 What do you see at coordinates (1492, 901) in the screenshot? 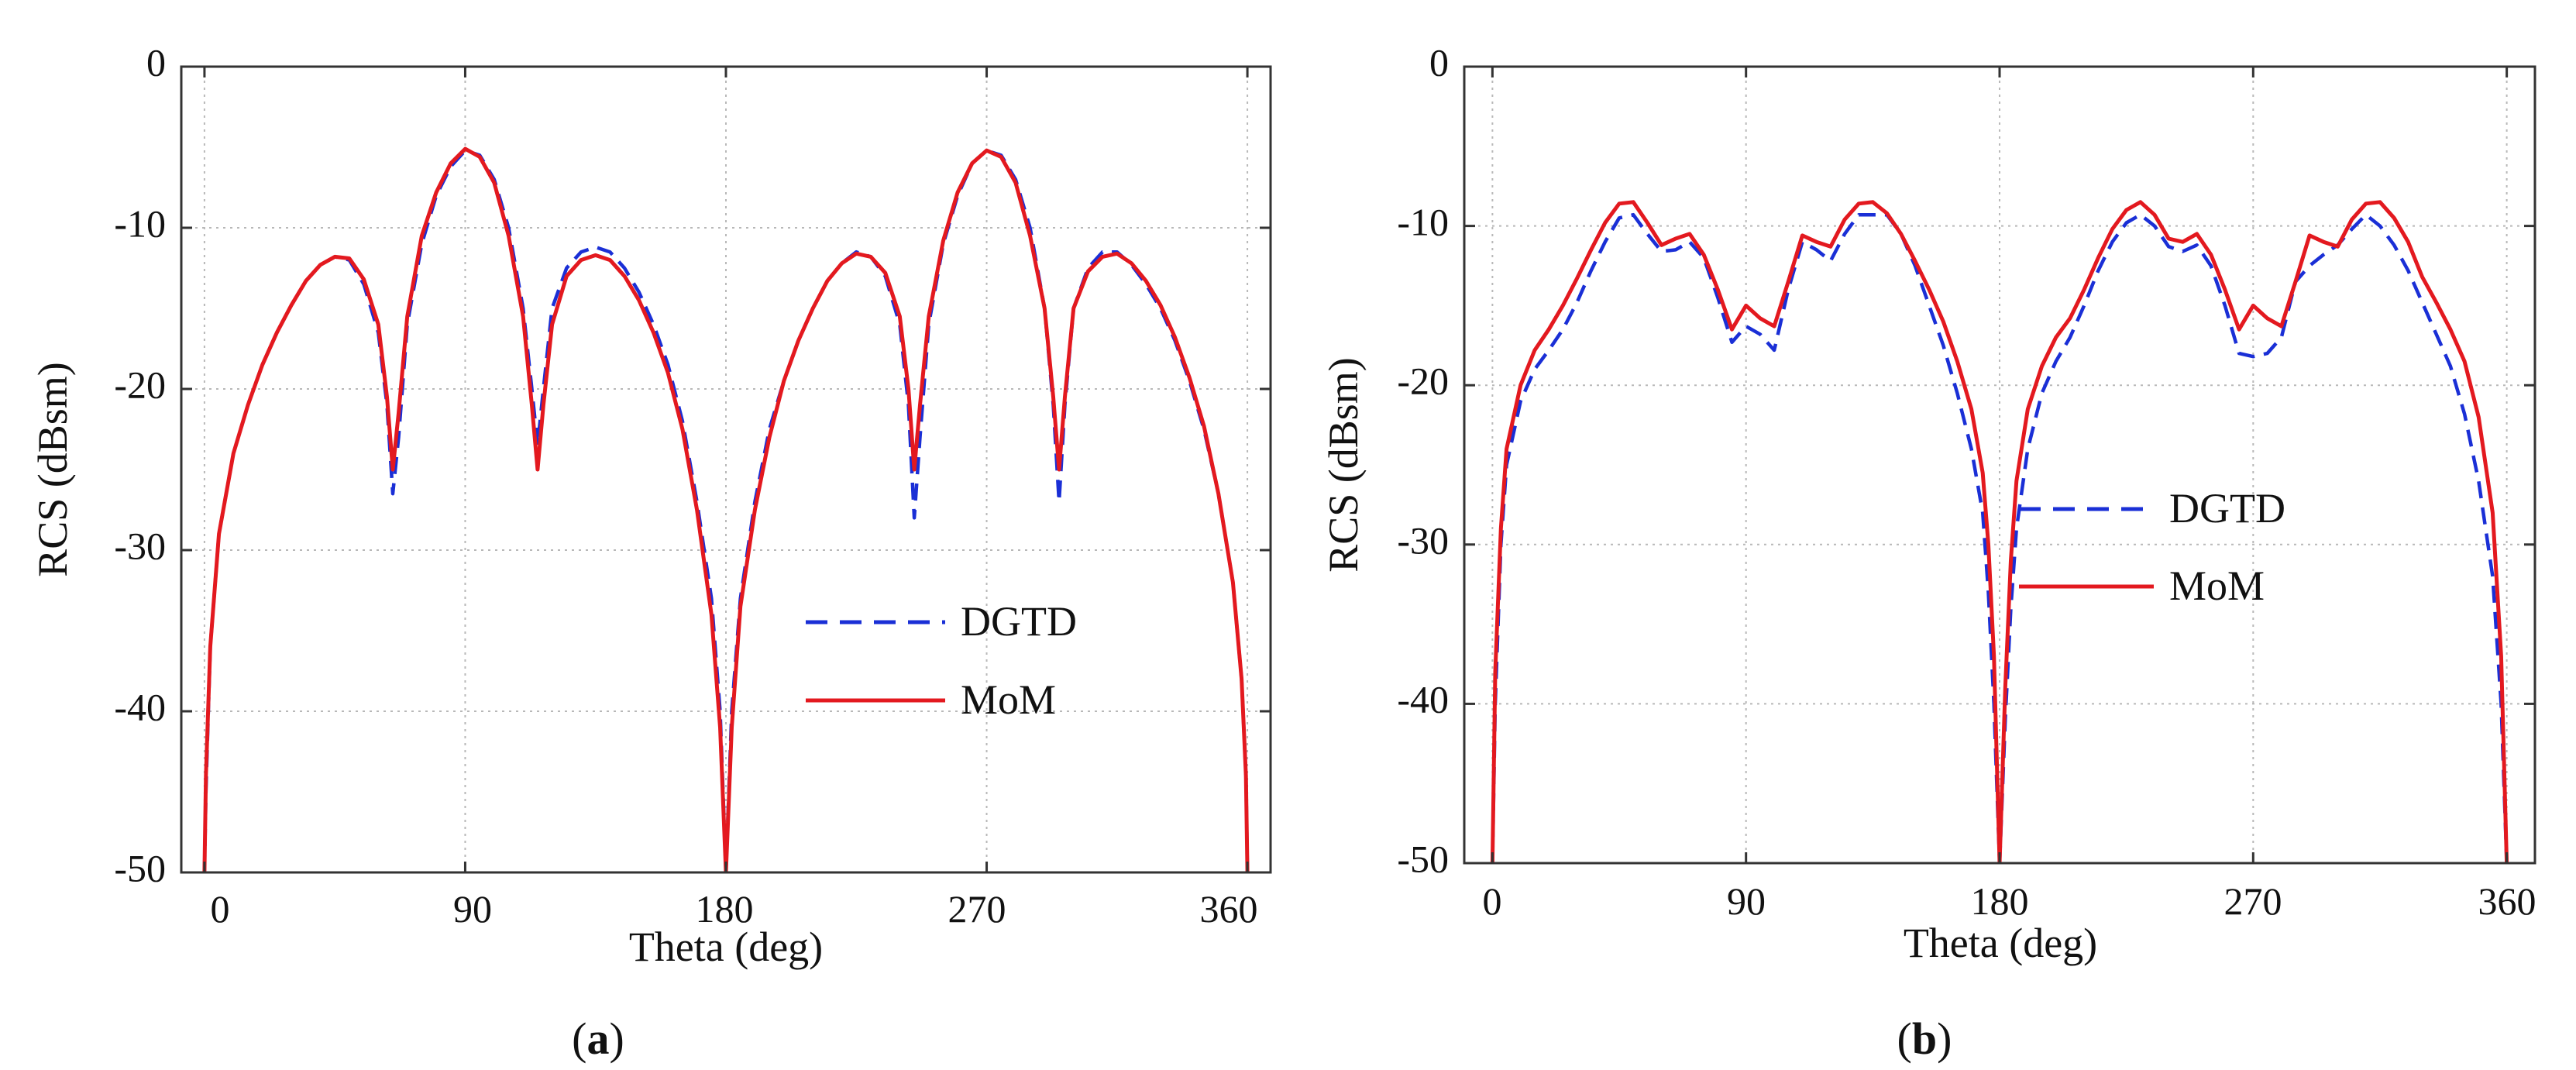
I see `x-tick-label-b-0: 0` at bounding box center [1492, 901].